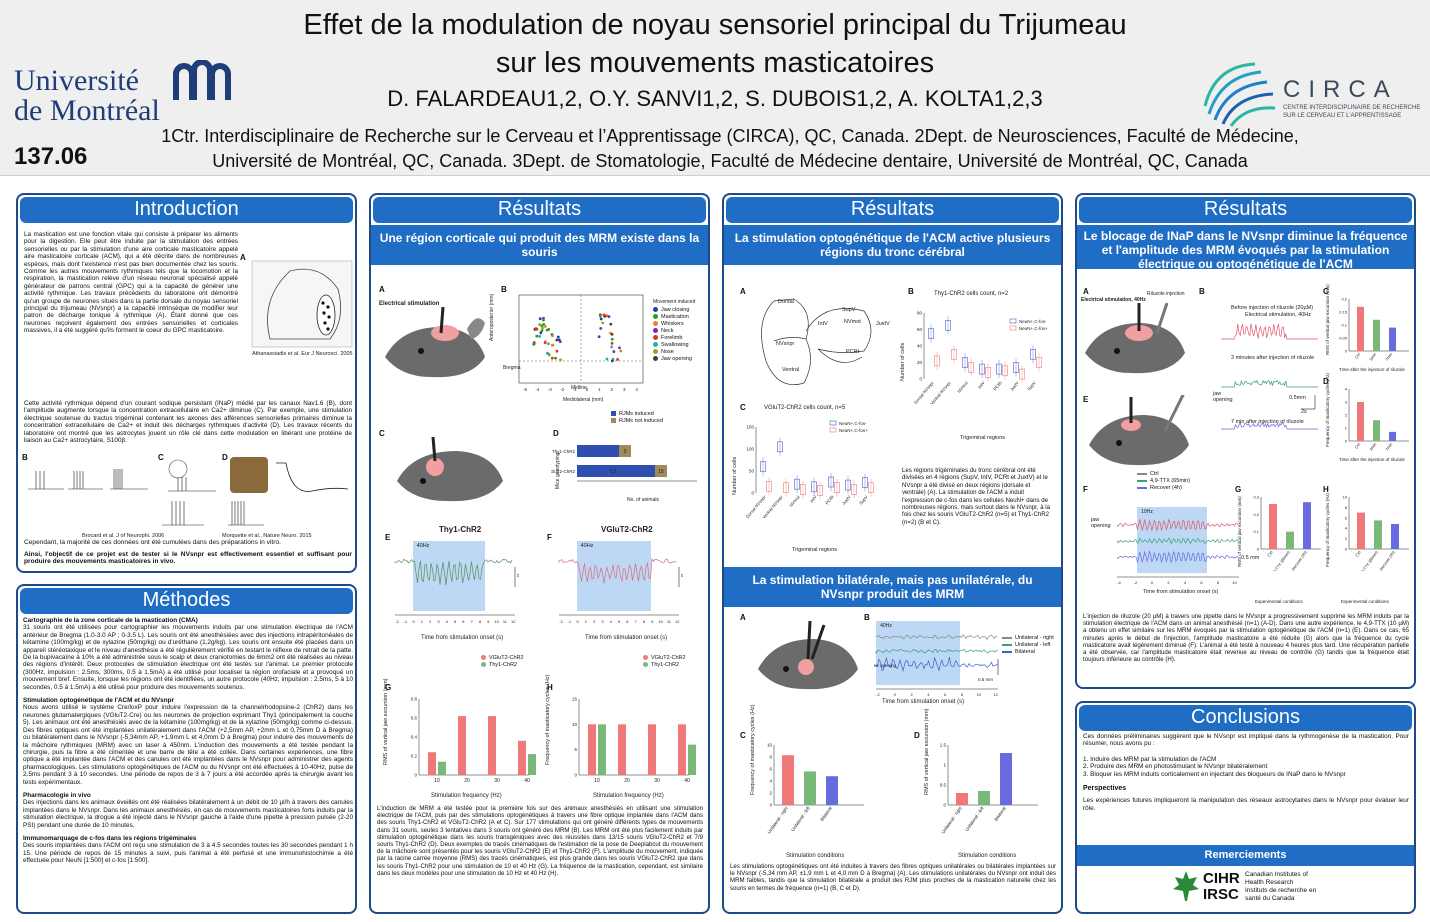  What do you see at coordinates (672, 338) in the screenshot?
I see `legend-label: Forelimb` at bounding box center [672, 338].